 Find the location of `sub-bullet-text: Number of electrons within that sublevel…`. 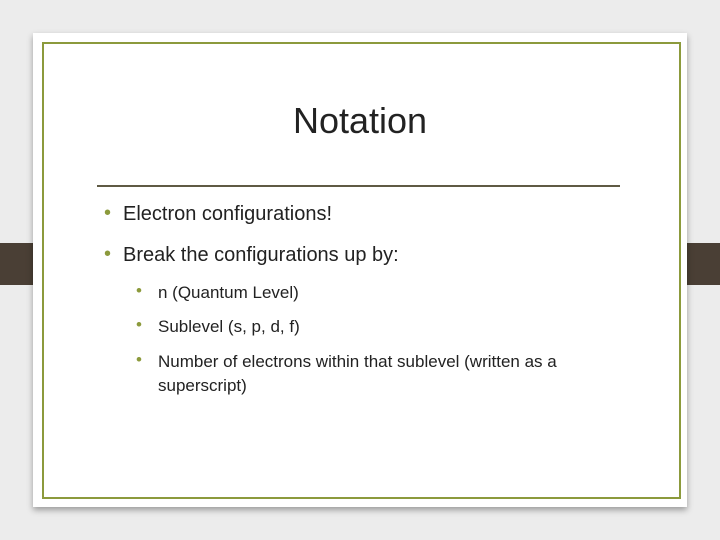

sub-bullet-text: Number of electrons within that sublevel… is located at coordinates (357, 373).